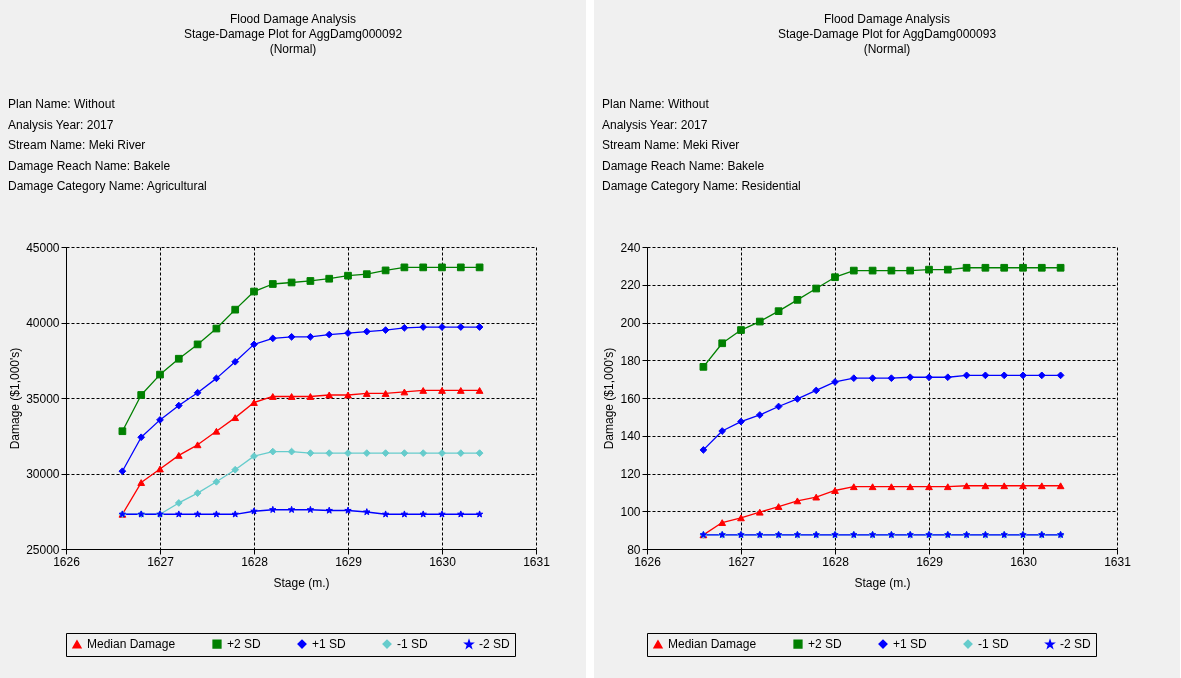  I want to click on chart-subtitle: Stage-Damage Plot for AggDamg000092 (Normal), so click(293, 42).